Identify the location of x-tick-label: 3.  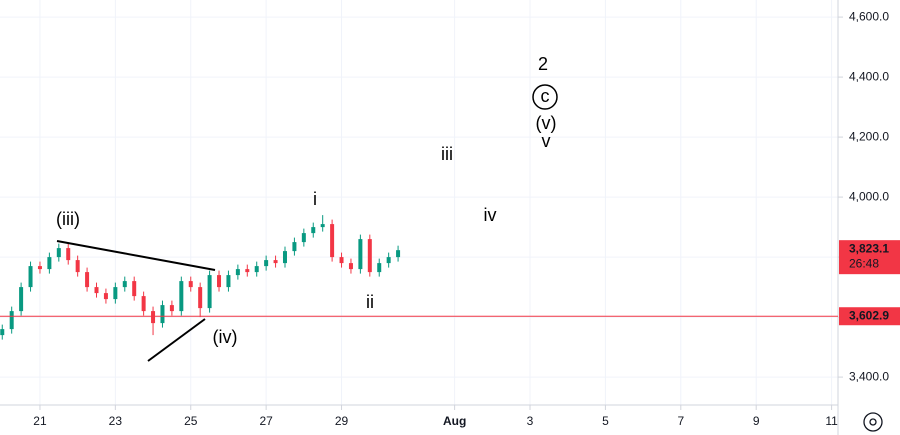
(530, 421).